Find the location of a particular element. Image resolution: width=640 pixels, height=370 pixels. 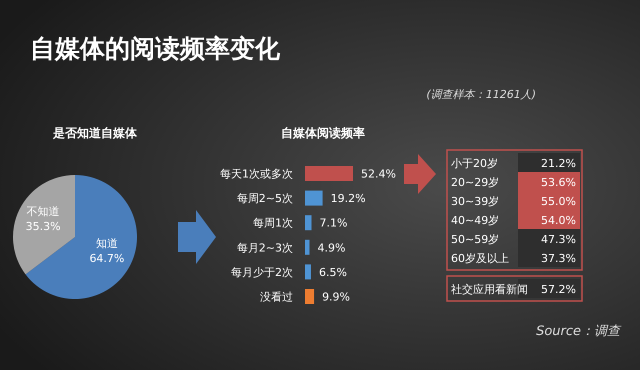

slice-label: 知道 is located at coordinates (107, 243).